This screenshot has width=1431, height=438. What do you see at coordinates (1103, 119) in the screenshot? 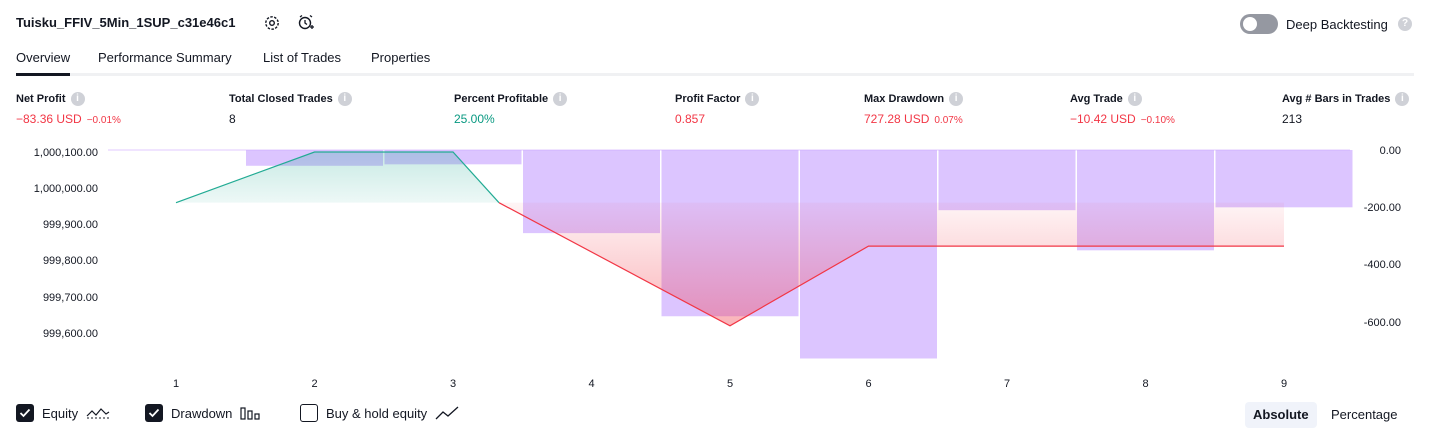
I see `stat-value: −10.42 USD` at bounding box center [1103, 119].